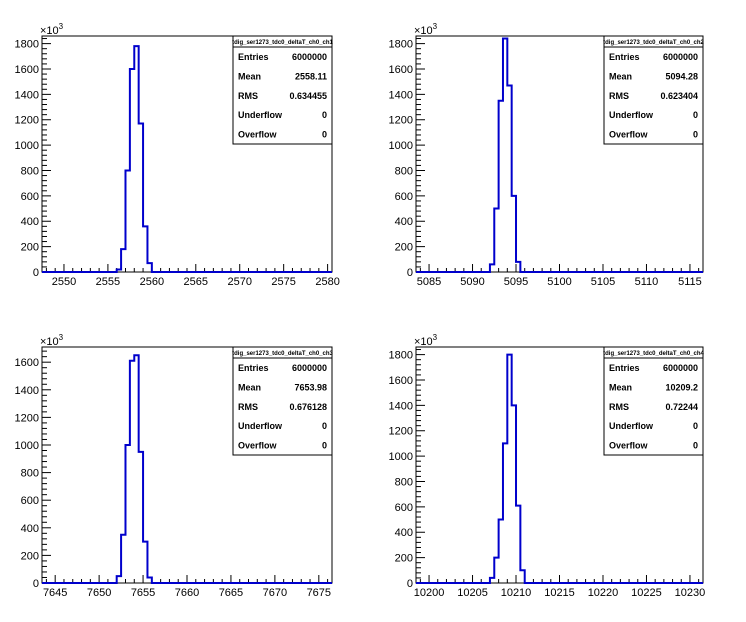 The height and width of the screenshot is (622, 746). What do you see at coordinates (472, 593) in the screenshot?
I see `x-tick-label: 10205` at bounding box center [472, 593].